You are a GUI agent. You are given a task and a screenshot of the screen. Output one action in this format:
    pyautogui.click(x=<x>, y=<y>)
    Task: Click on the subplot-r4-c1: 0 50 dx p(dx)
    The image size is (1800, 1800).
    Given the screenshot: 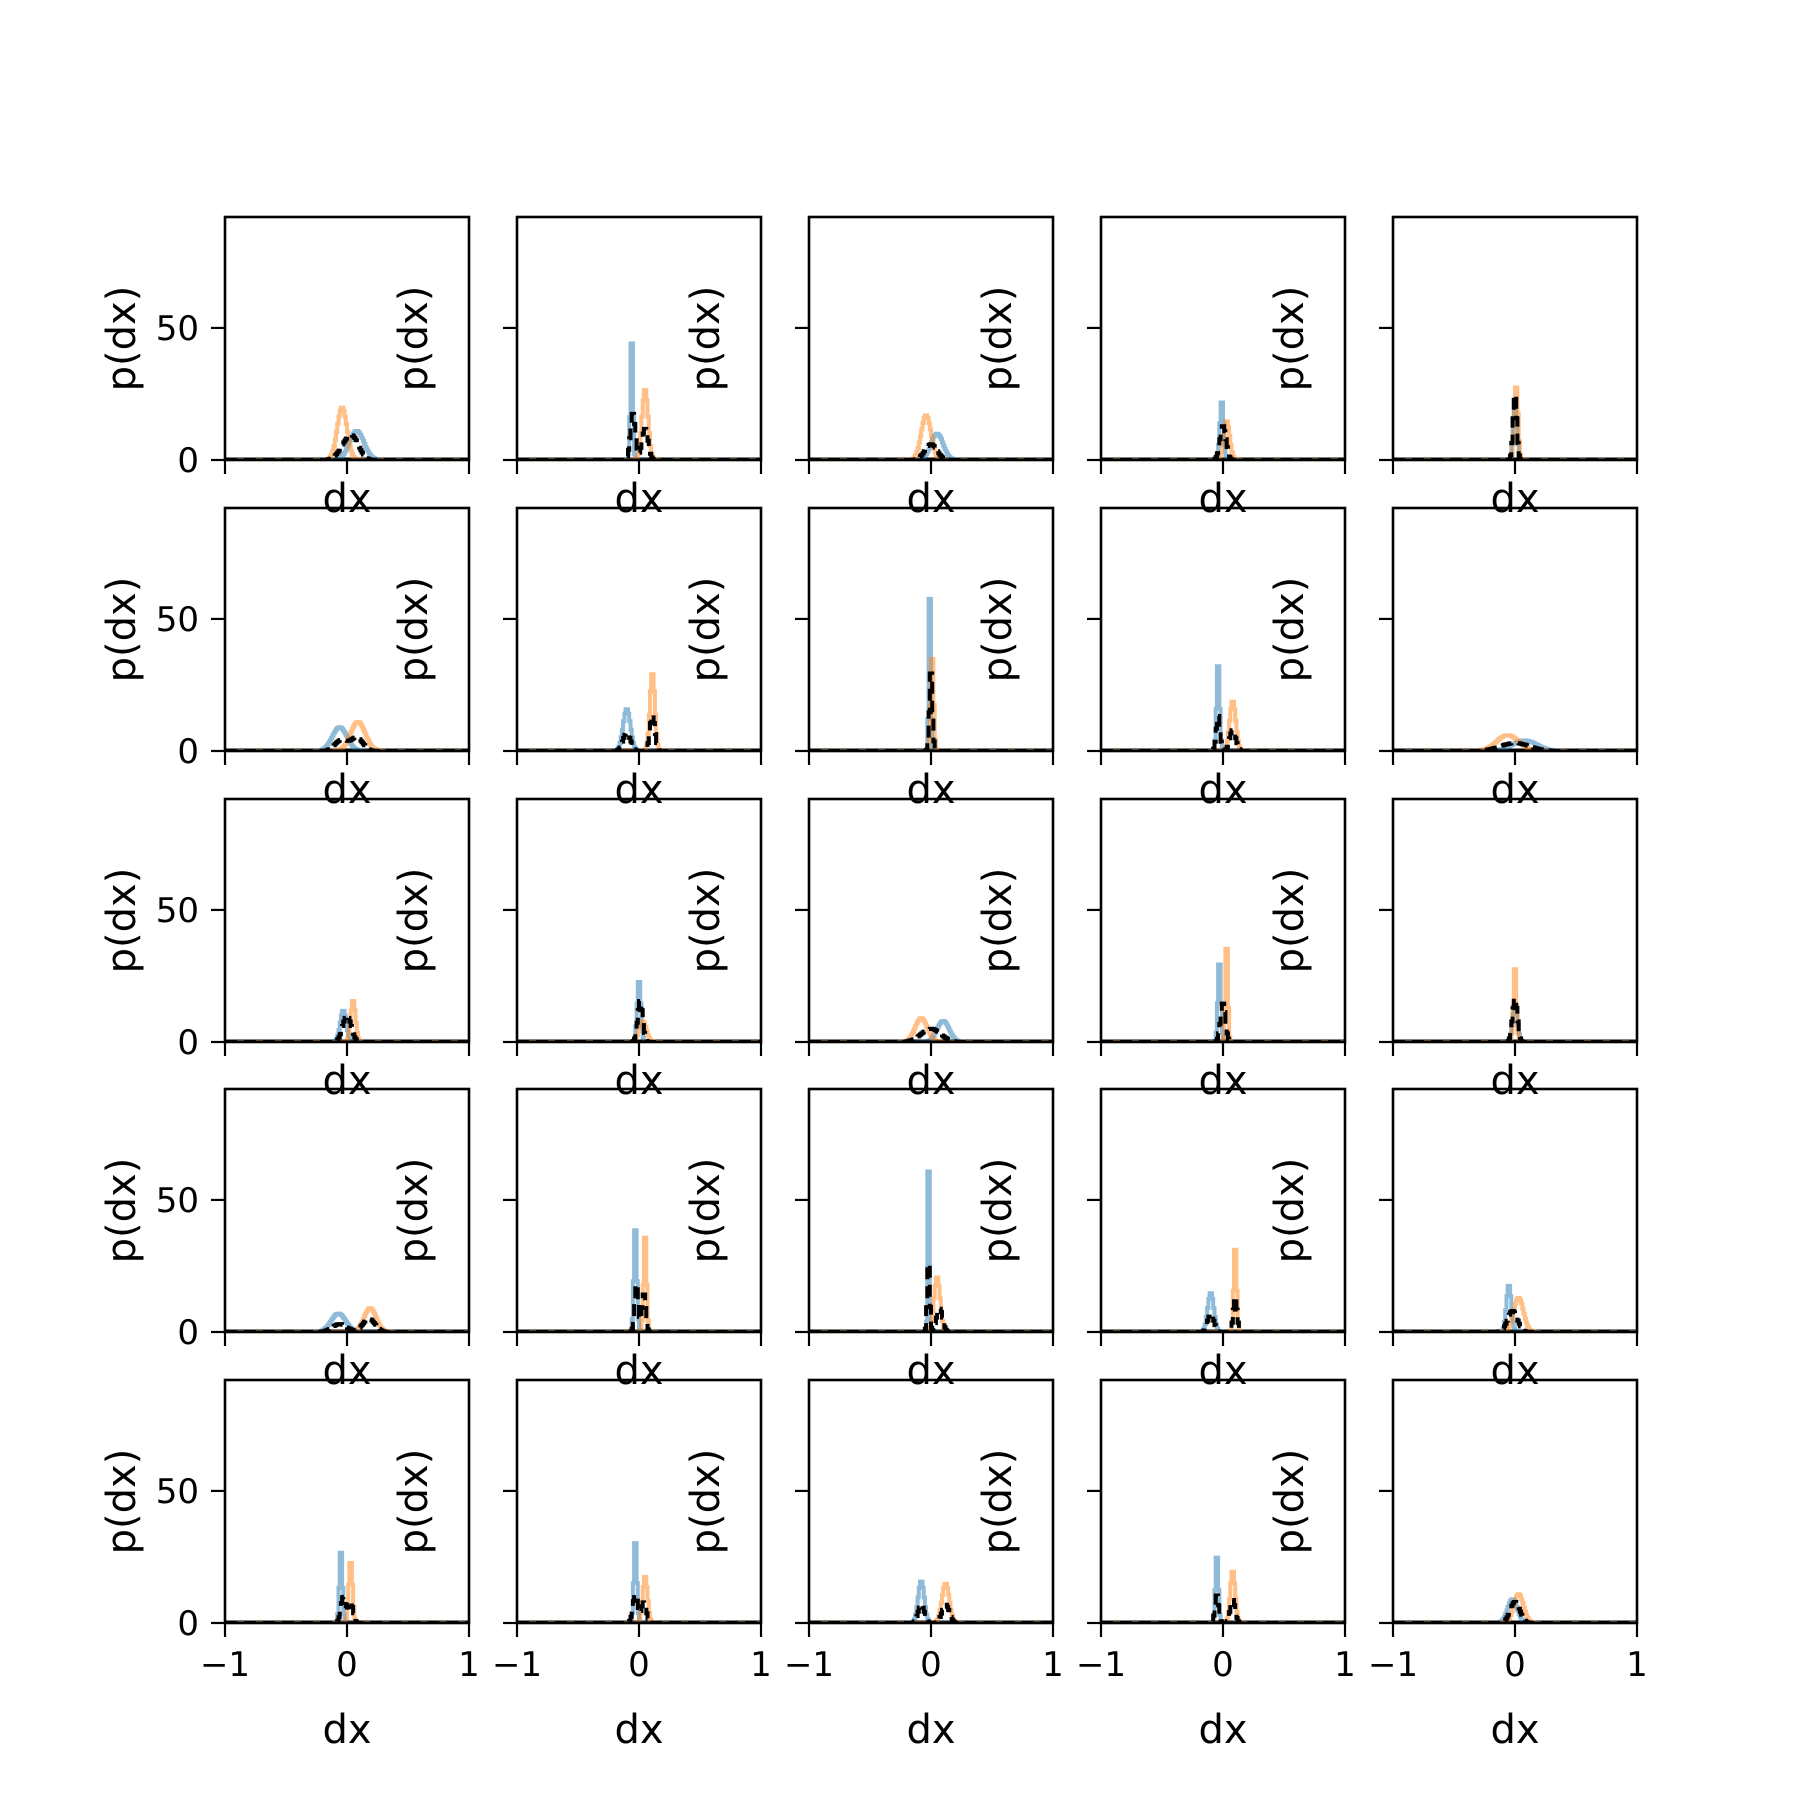 What is the action you would take?
    pyautogui.click(x=285, y=1240)
    